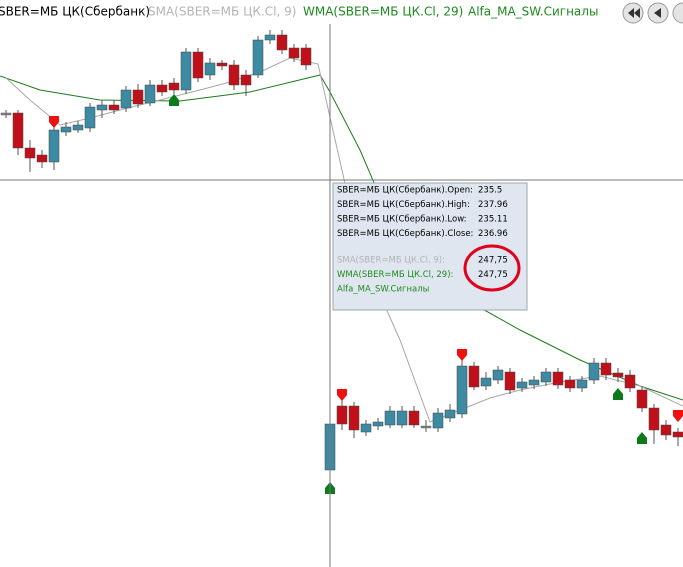 The image size is (683, 567). I want to click on legend-item: WMA(SBER=МБ ЦК.Cl, 29), so click(383, 12).